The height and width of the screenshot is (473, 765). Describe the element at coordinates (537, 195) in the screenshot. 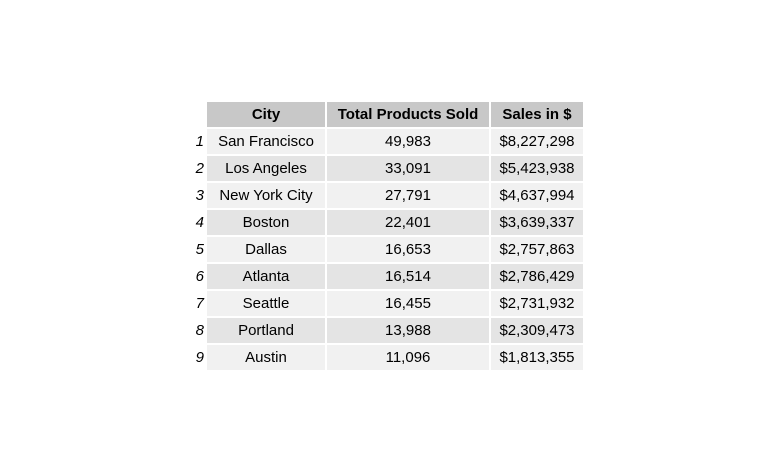

I see `sales-cell: $4,637,994` at that location.